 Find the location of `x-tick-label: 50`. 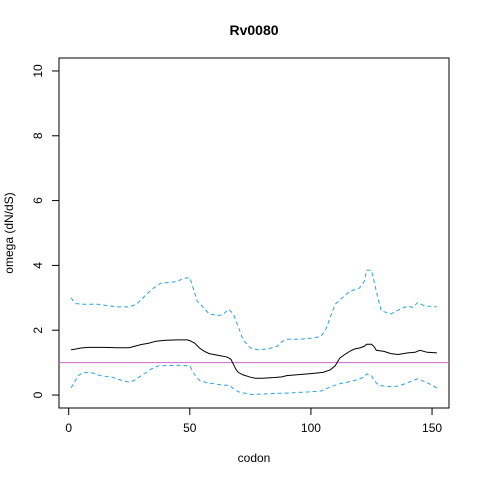

x-tick-label: 50 is located at coordinates (190, 428).